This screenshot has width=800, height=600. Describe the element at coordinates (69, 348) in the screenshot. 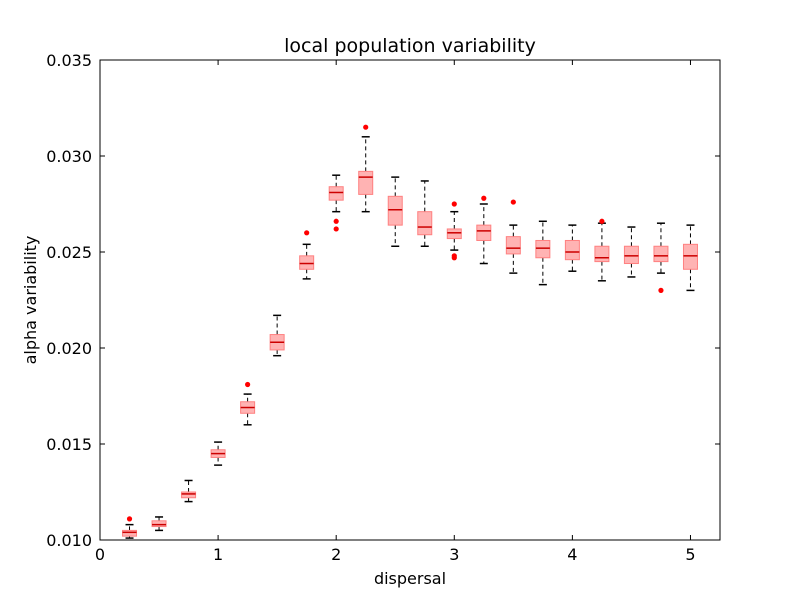

I see `y-tick-label: 0.020` at that location.